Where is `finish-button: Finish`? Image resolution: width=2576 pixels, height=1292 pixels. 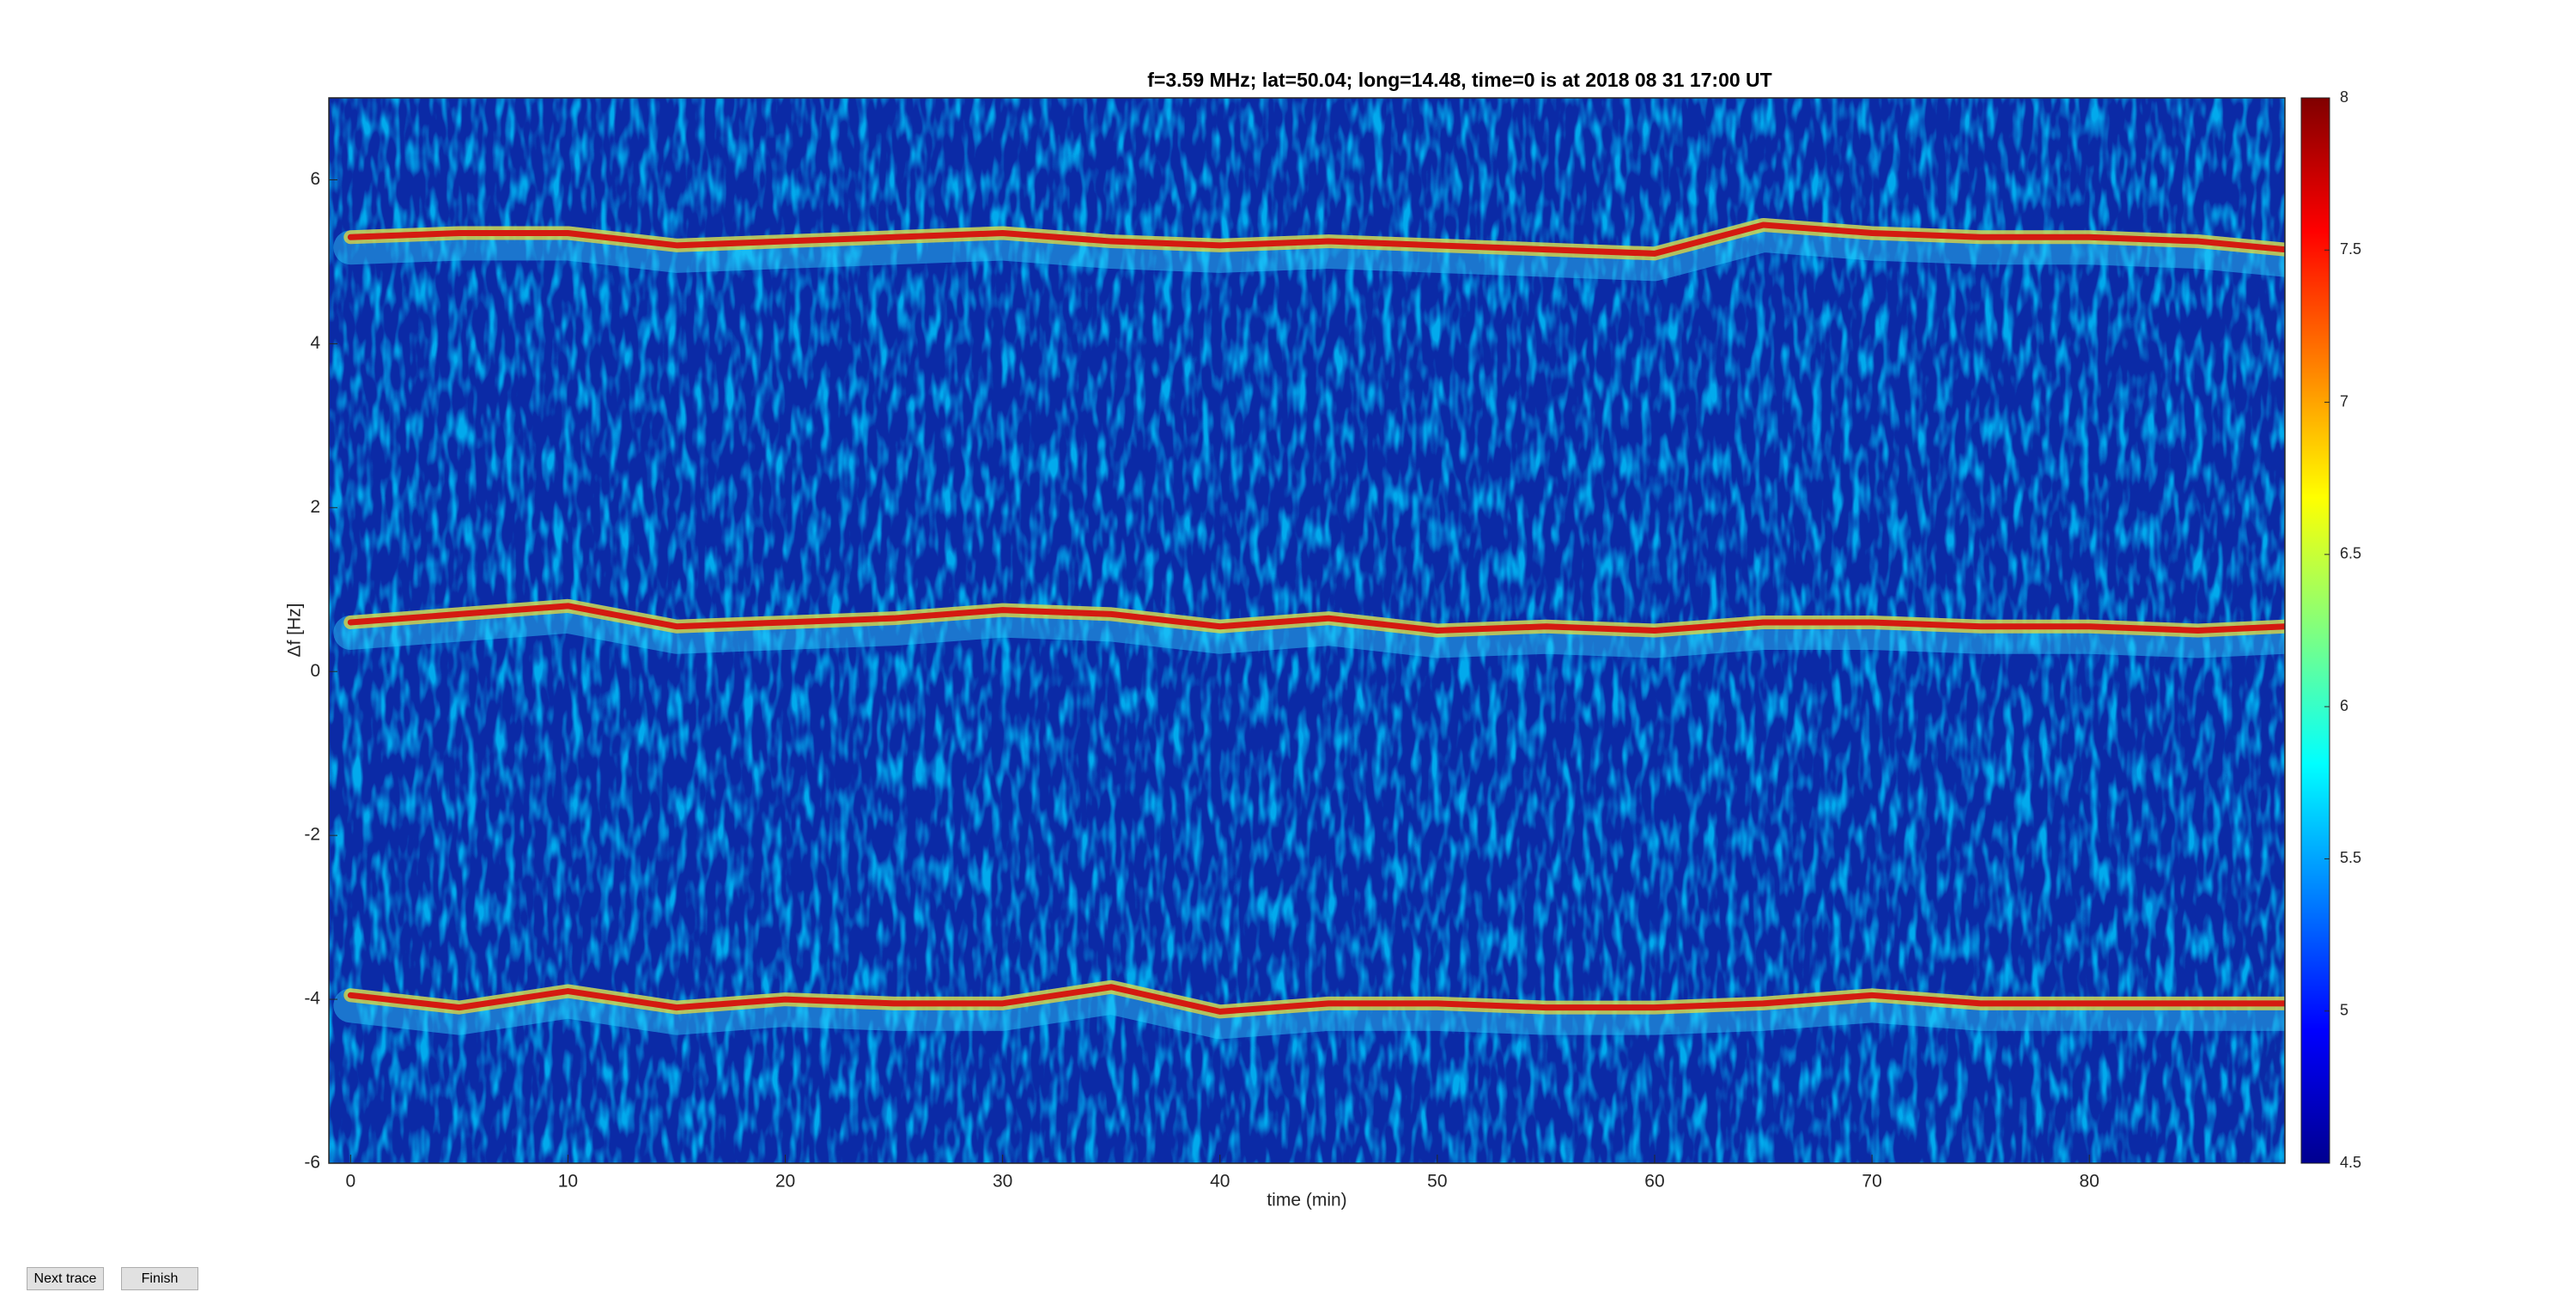 finish-button: Finish is located at coordinates (159, 1278).